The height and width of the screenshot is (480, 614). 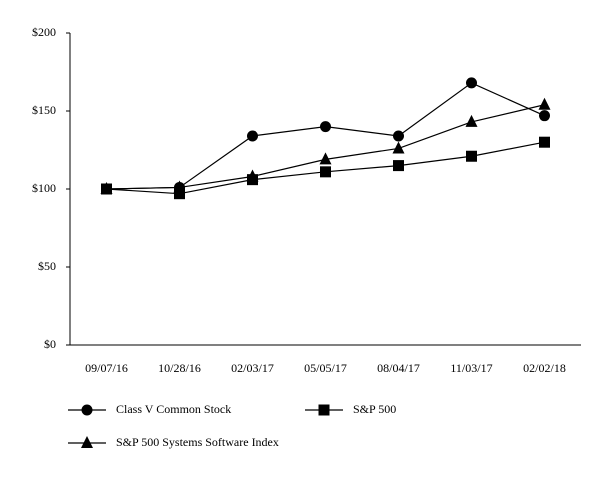 I want to click on x-tick-label: 10/28/16, so click(x=179, y=368).